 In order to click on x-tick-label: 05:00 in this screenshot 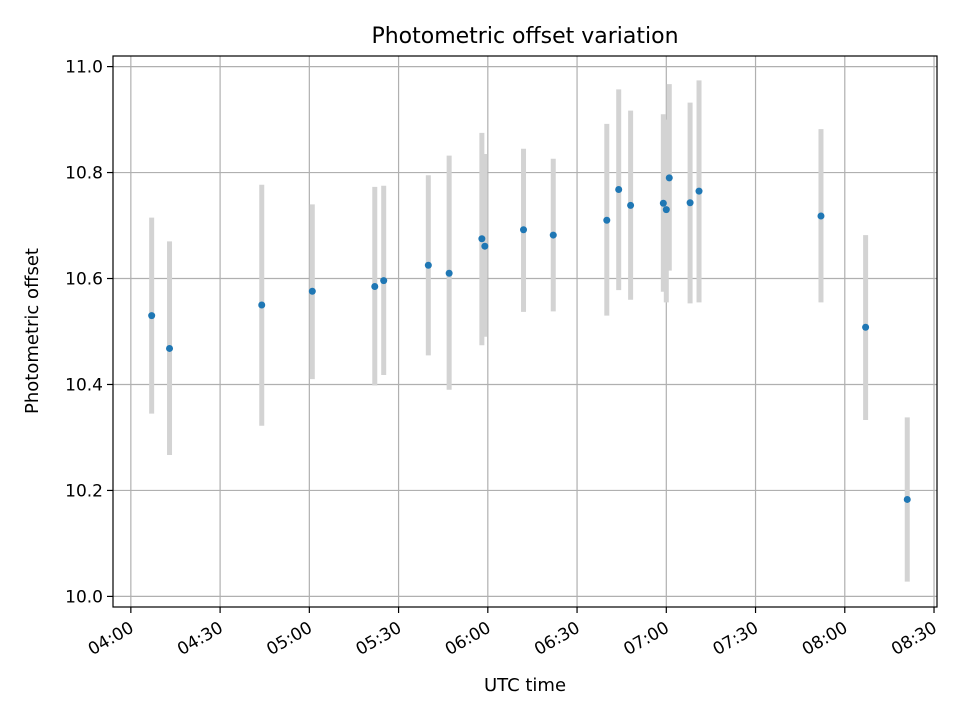, I will do `click(289, 639)`.